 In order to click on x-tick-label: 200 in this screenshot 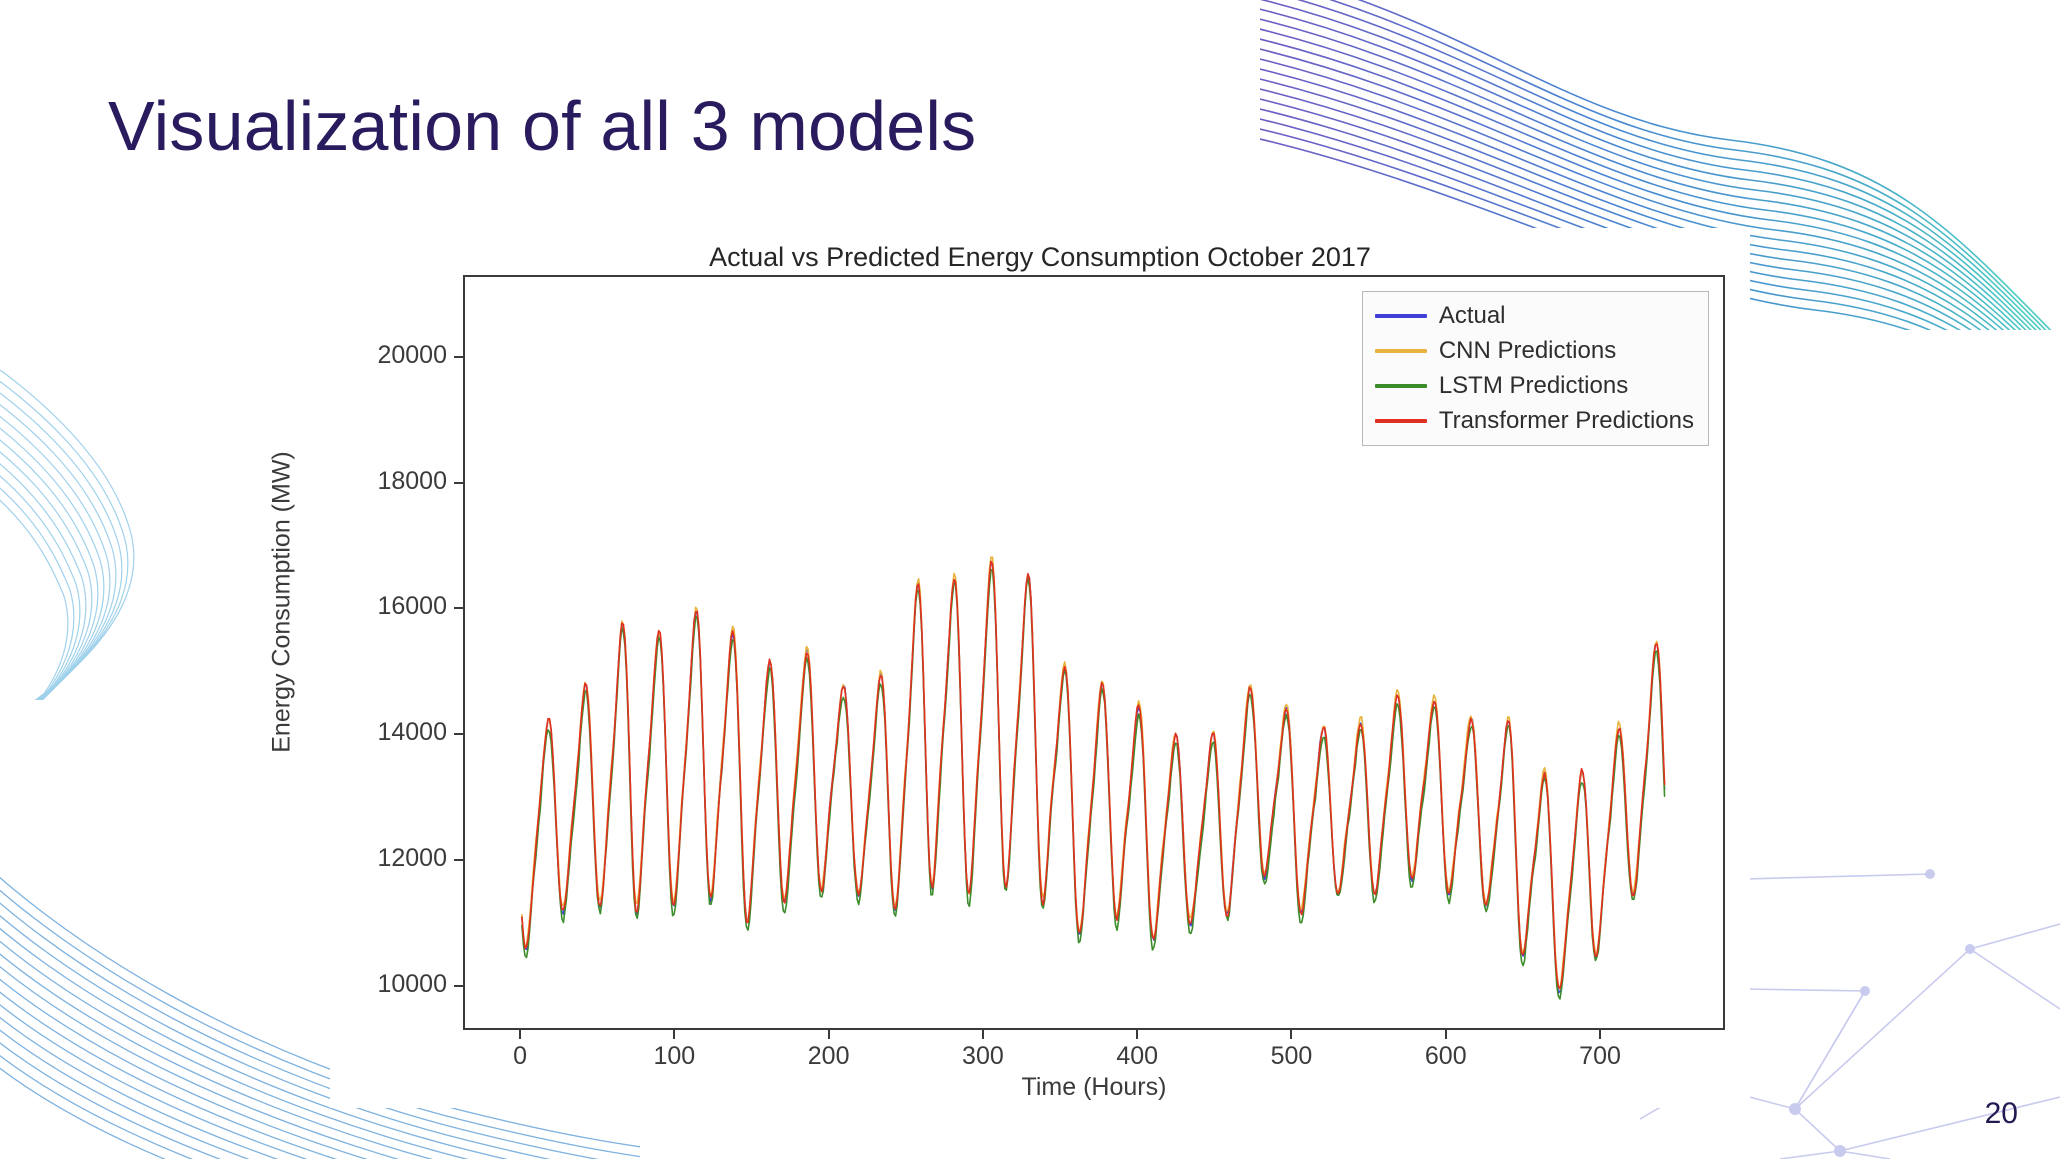, I will do `click(828, 1056)`.